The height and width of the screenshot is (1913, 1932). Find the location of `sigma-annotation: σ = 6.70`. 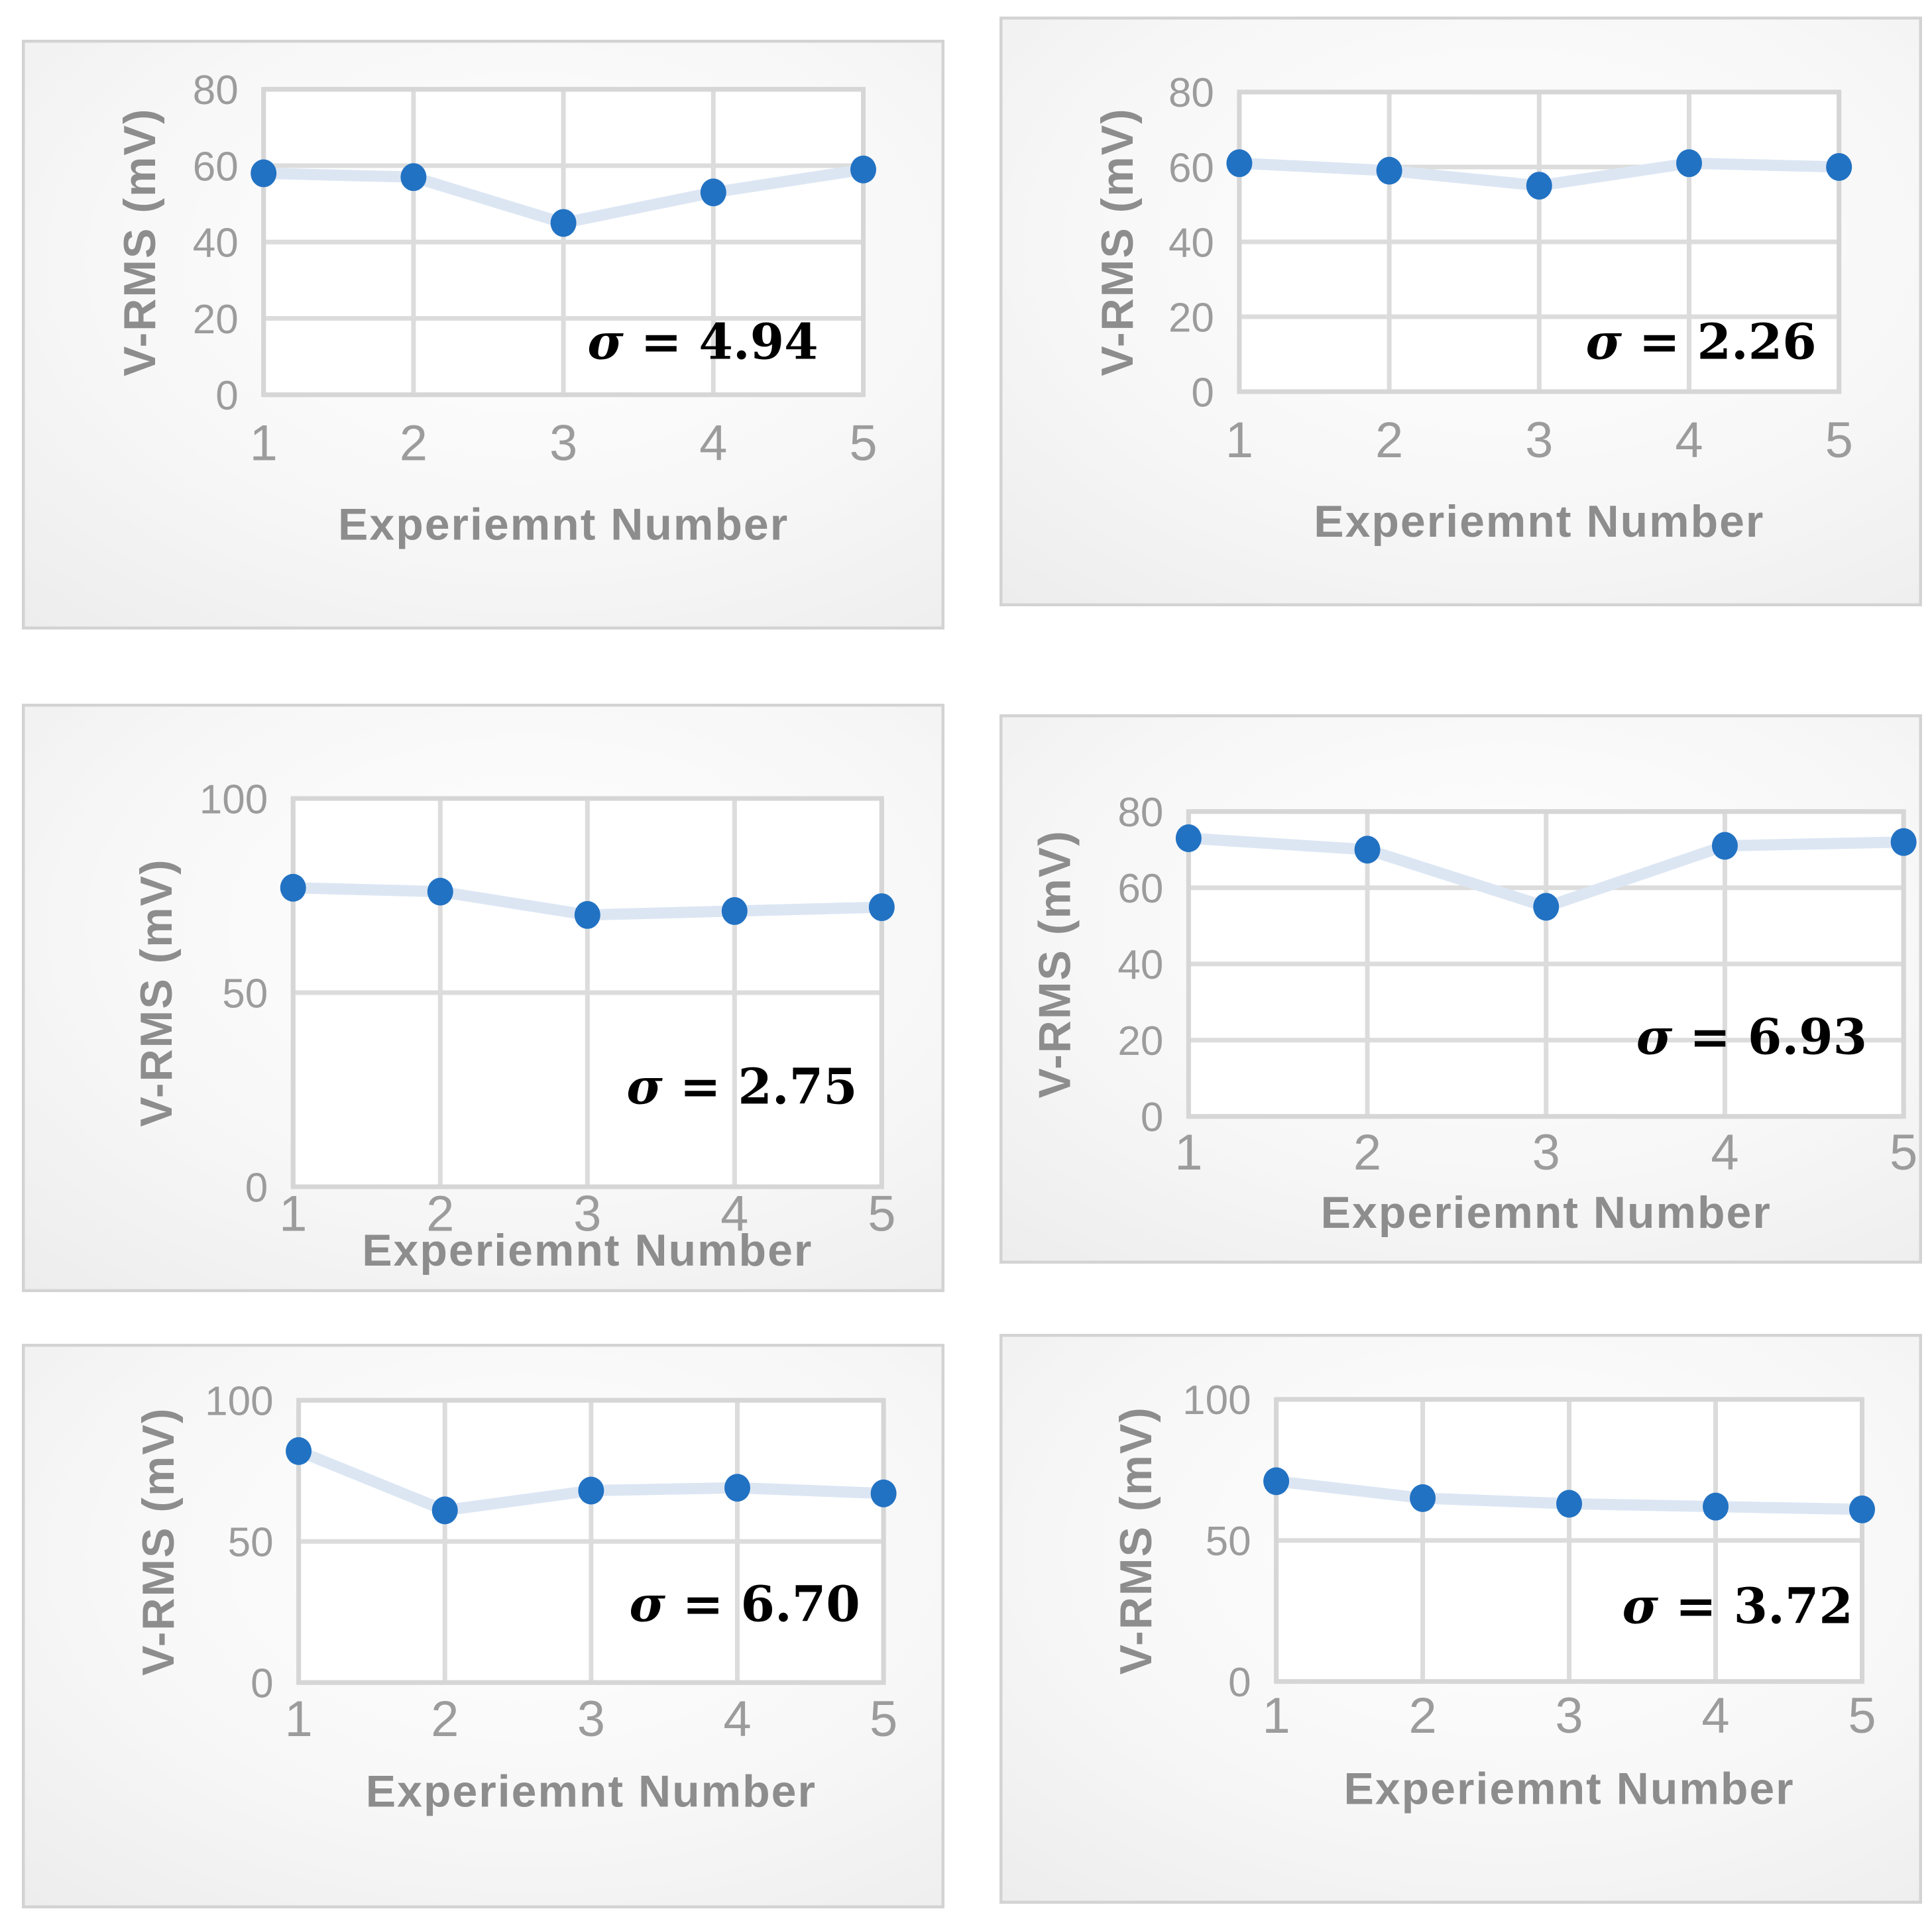

sigma-annotation: σ = 6.70 is located at coordinates (744, 1604).